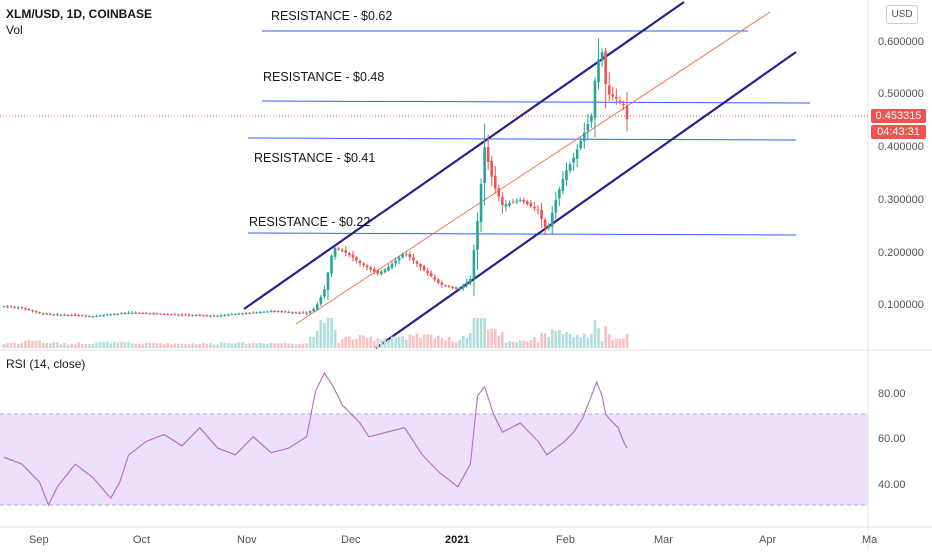  What do you see at coordinates (14, 30) in the screenshot?
I see `volume-label: Vol` at bounding box center [14, 30].